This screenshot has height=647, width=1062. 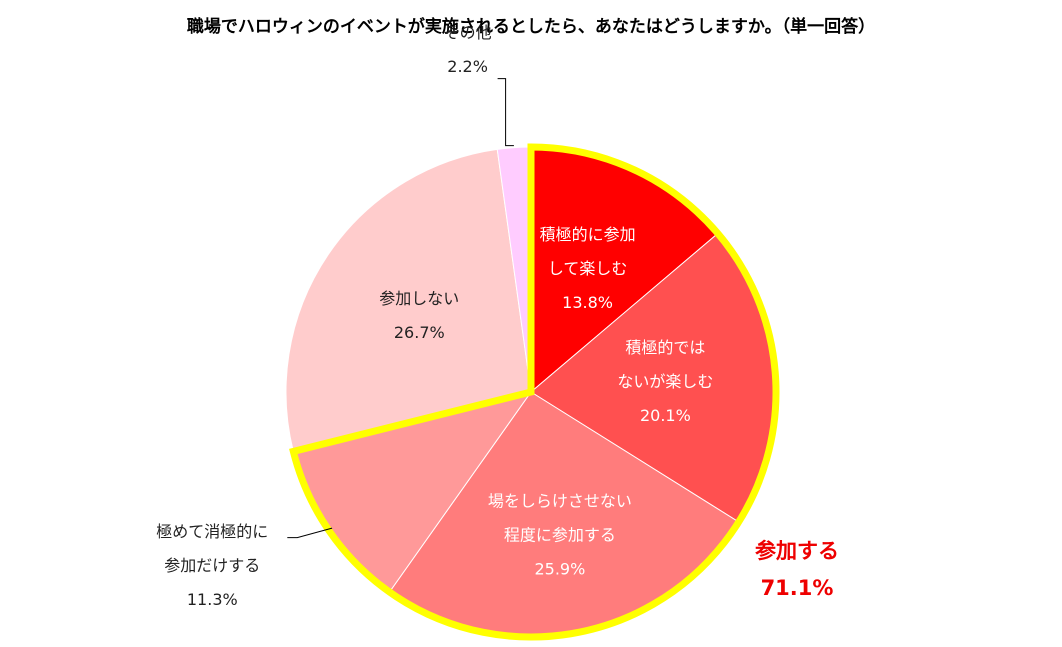 What do you see at coordinates (588, 268) in the screenshot?
I see `slice-category-label: して楽しむ` at bounding box center [588, 268].